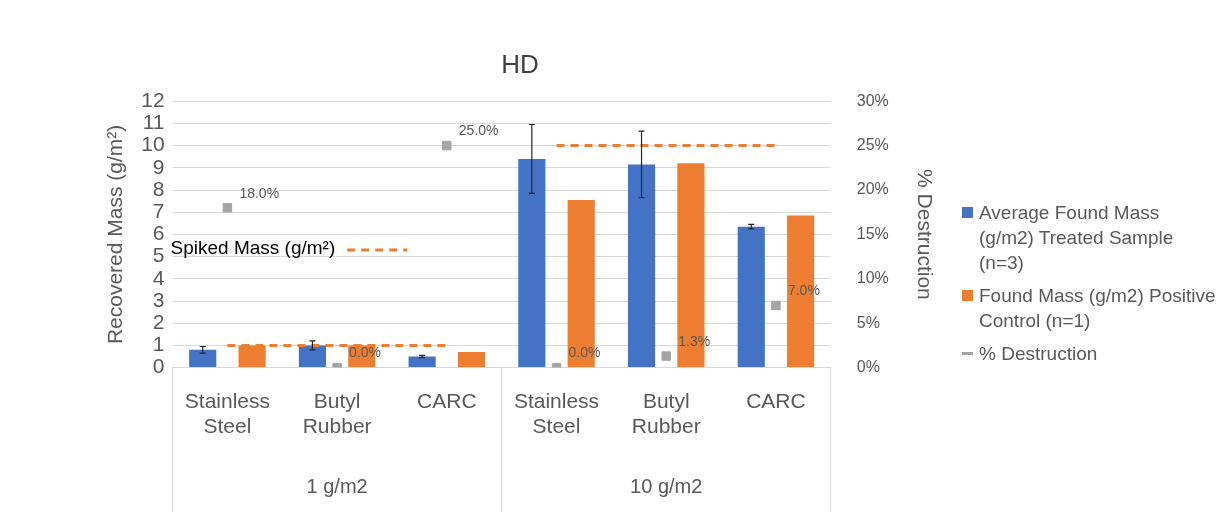  Describe the element at coordinates (153, 144) in the screenshot. I see `y-tick-label: 10` at that location.